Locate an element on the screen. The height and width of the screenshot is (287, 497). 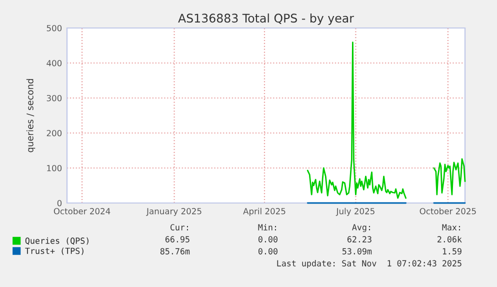
text: 2.06k is located at coordinates (450, 239).